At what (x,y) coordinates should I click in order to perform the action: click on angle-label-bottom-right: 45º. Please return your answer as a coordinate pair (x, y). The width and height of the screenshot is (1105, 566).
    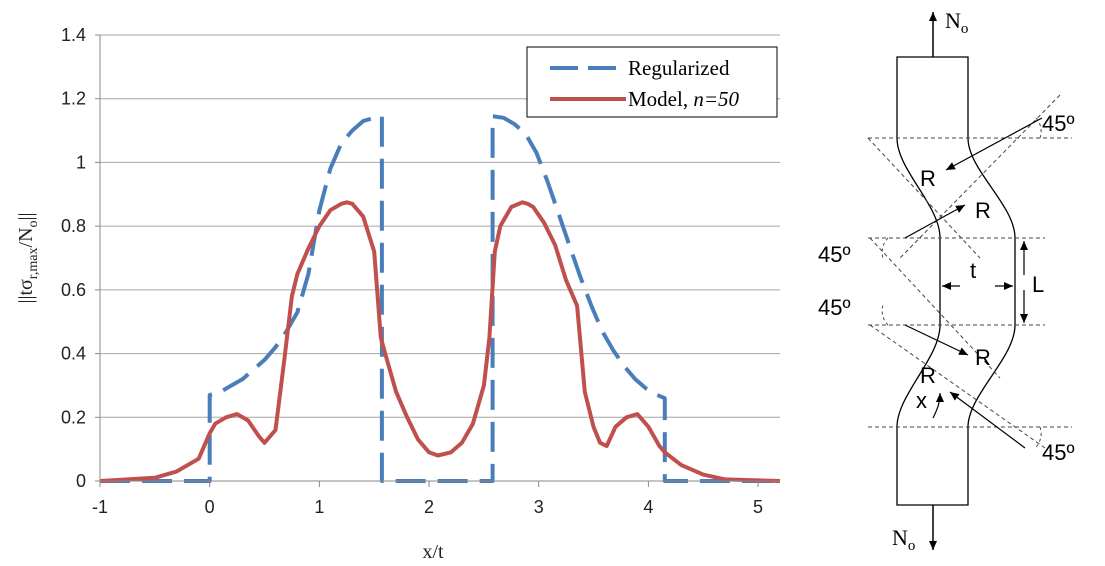
    Looking at the image, I should click on (1058, 452).